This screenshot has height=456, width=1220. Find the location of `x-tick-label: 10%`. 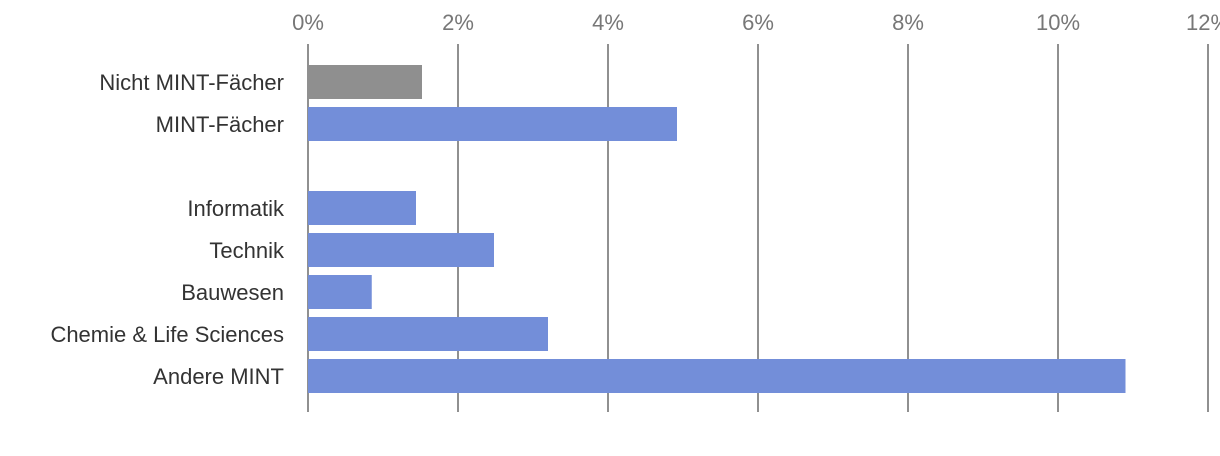

x-tick-label: 10% is located at coordinates (1058, 22).